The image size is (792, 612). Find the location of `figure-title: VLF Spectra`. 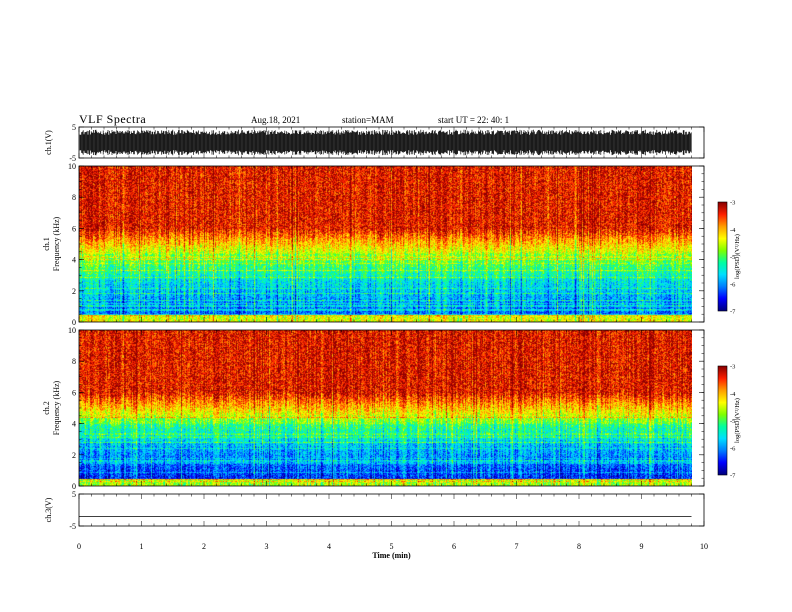

figure-title: VLF Spectra is located at coordinates (113, 119).